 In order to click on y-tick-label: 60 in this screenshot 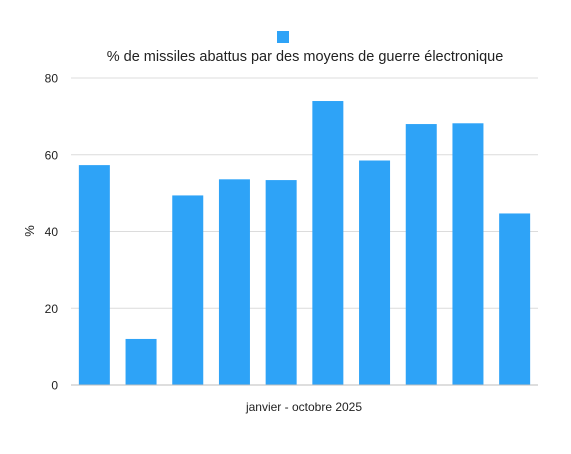, I will do `click(52, 155)`.